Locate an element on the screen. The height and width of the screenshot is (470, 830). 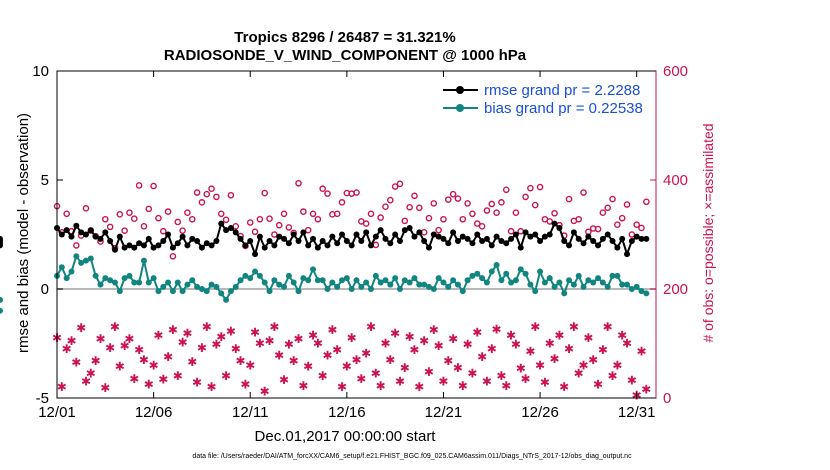
legend-rmse-marker is located at coordinates (460, 90).